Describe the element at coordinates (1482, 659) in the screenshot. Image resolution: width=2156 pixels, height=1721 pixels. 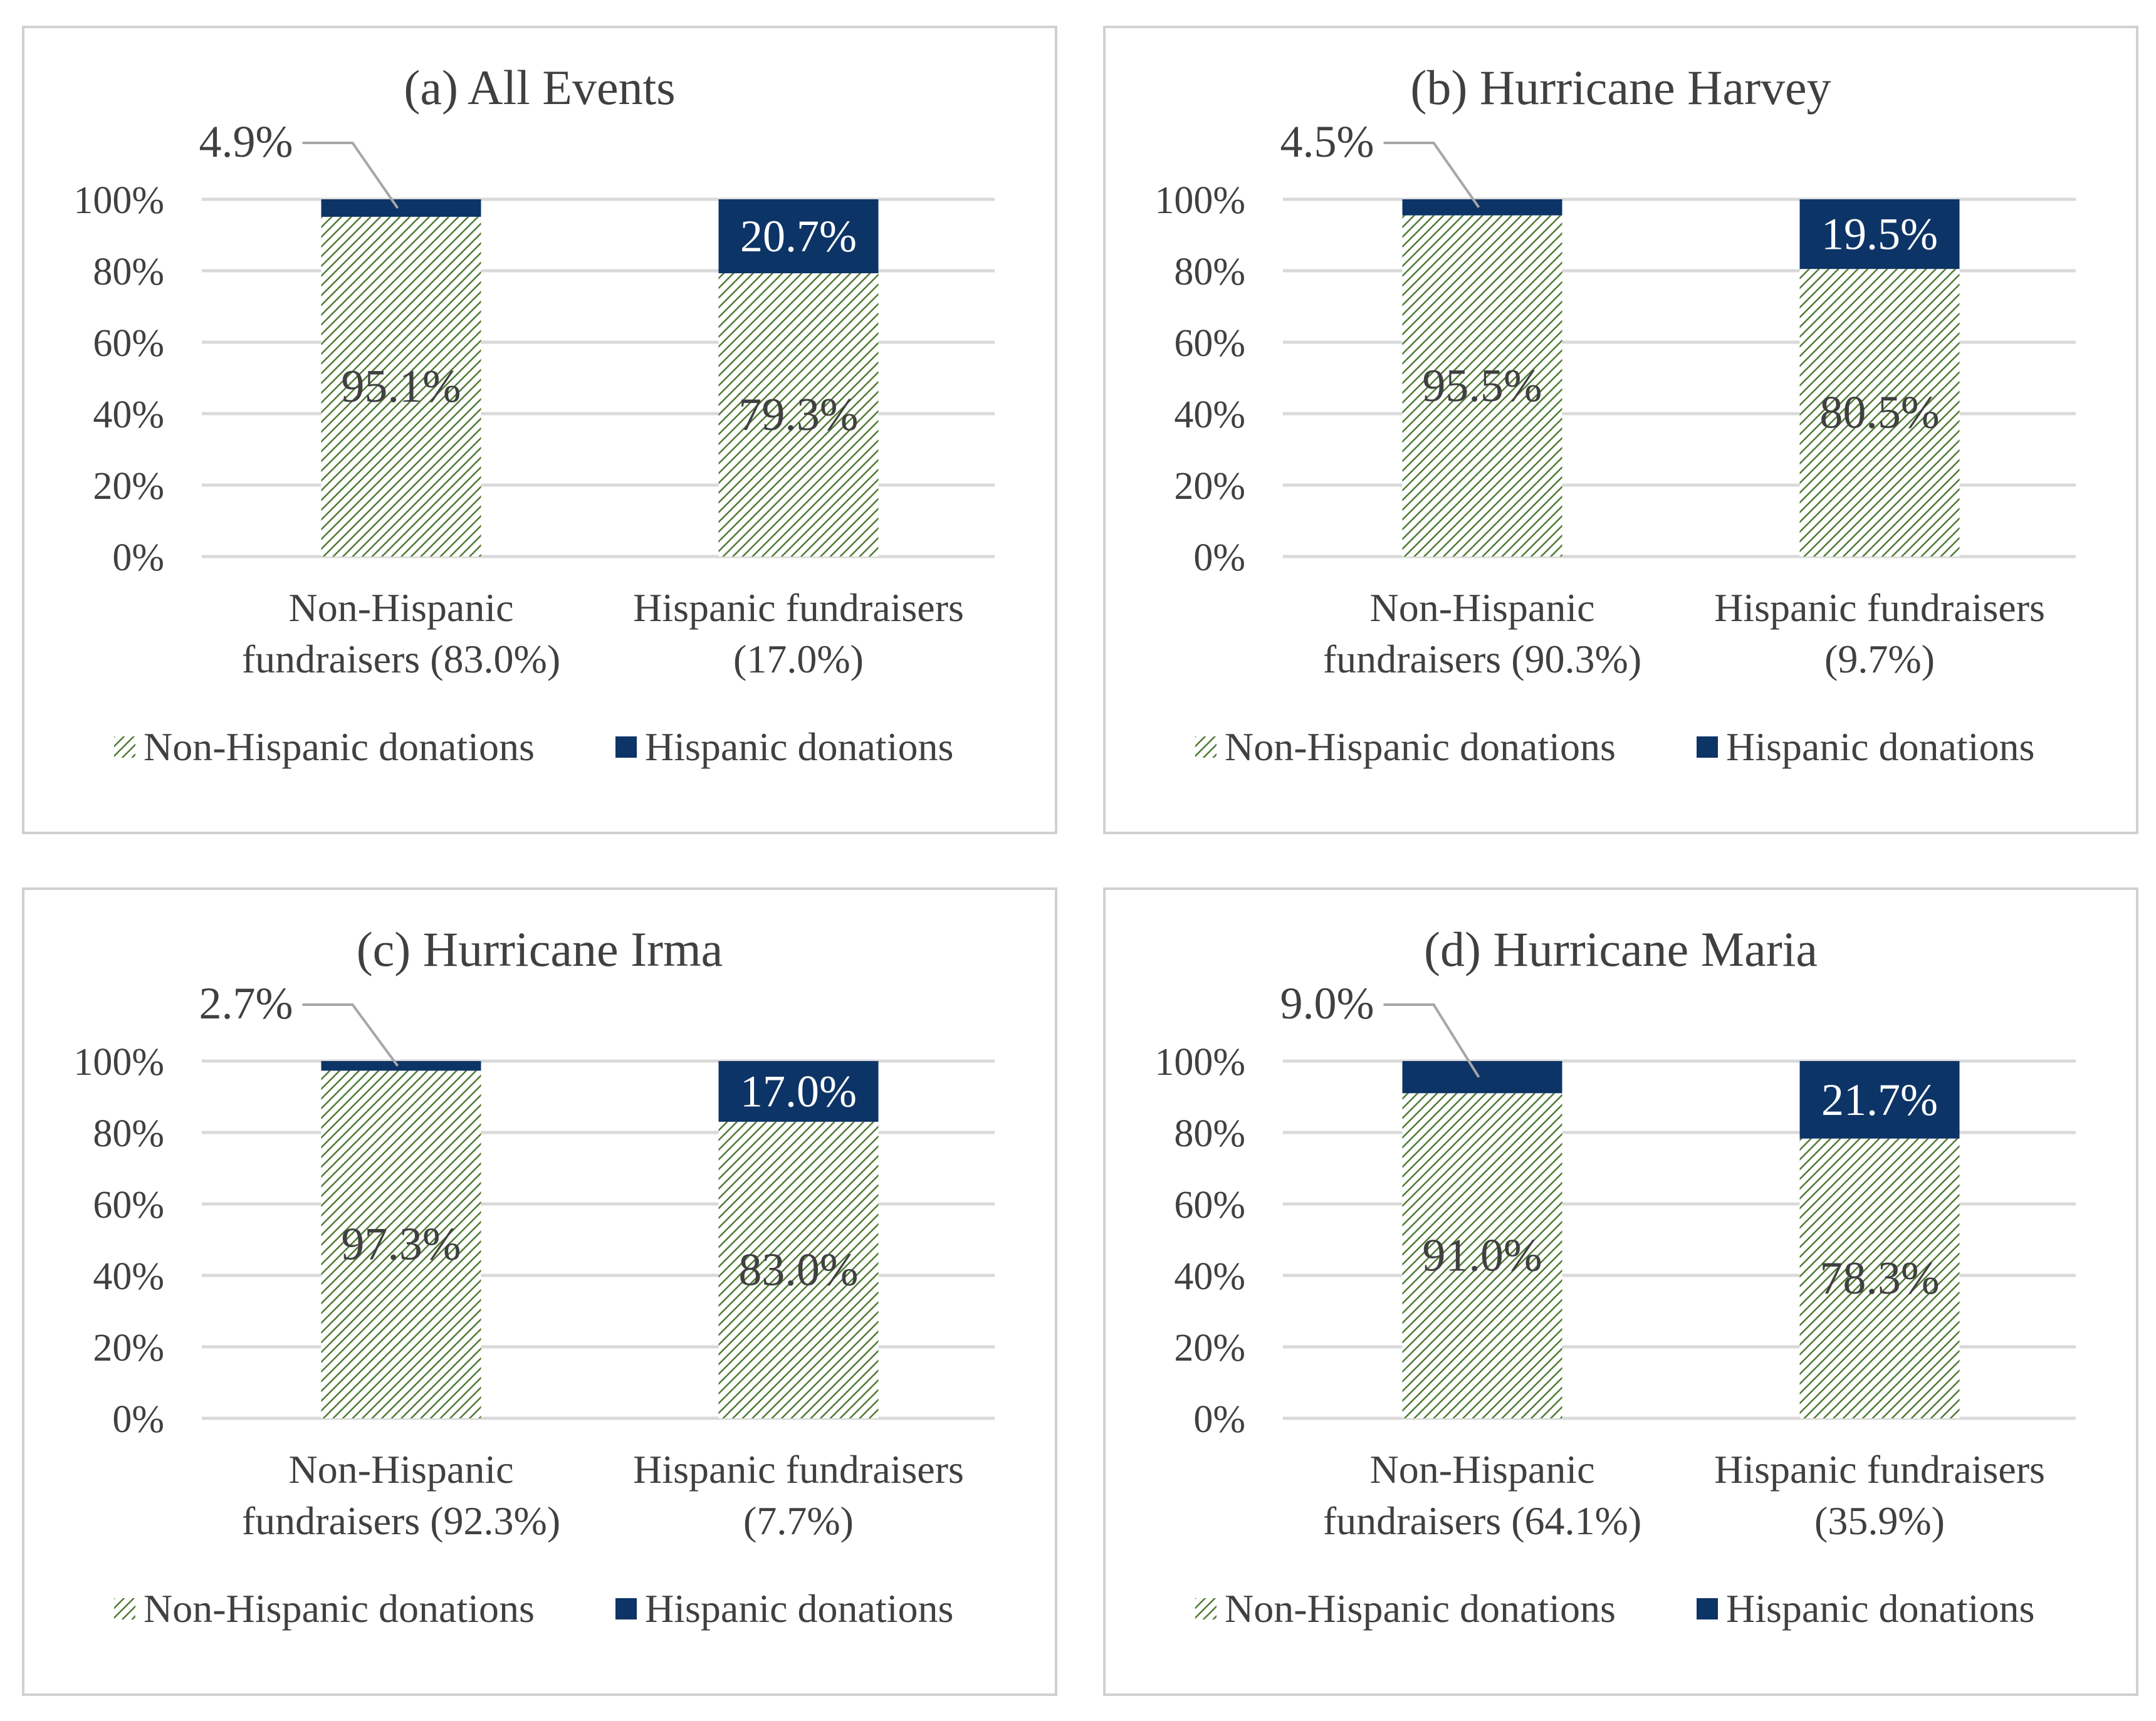
I see `x-category-label: fundraisers (90.3%)` at that location.